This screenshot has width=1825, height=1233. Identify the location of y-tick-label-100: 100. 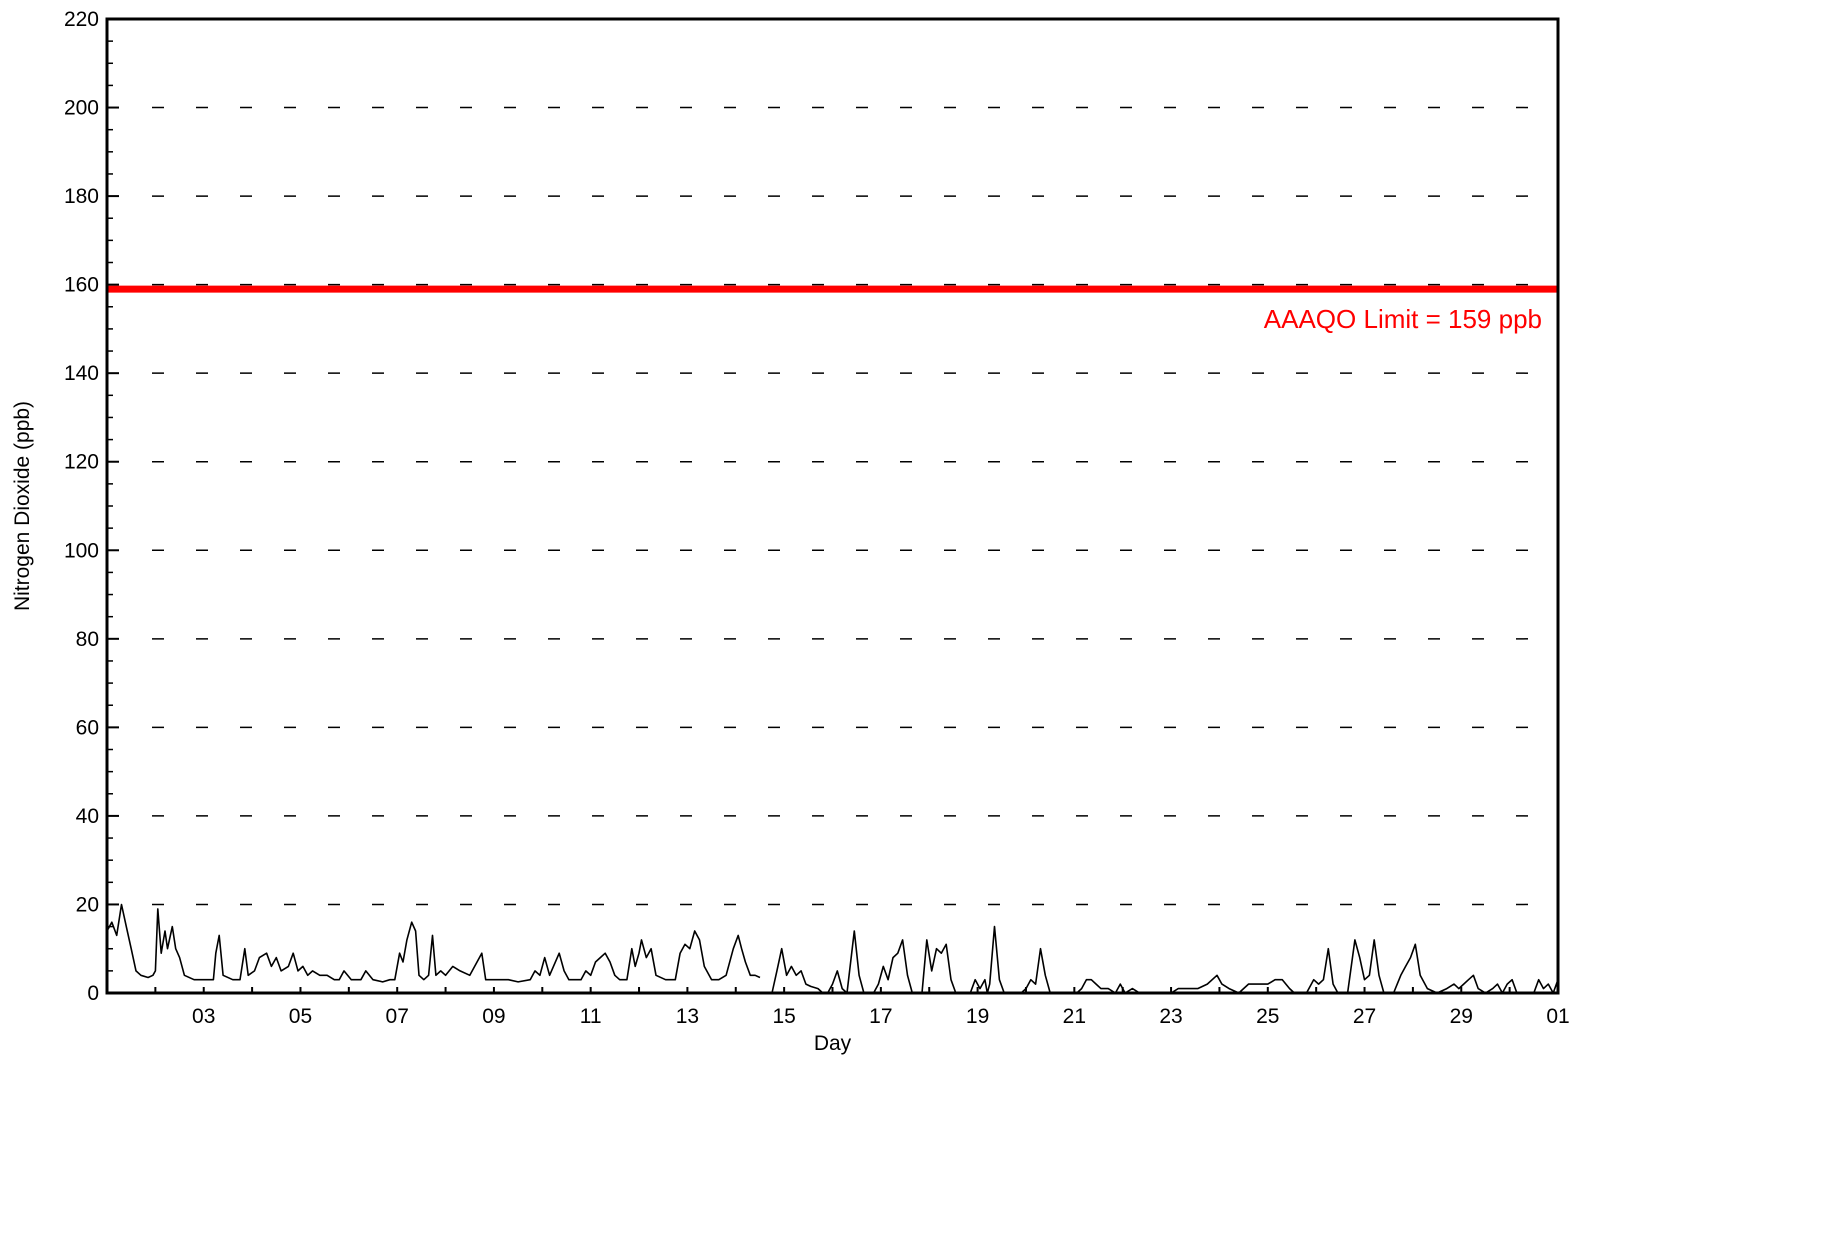
(81, 550).